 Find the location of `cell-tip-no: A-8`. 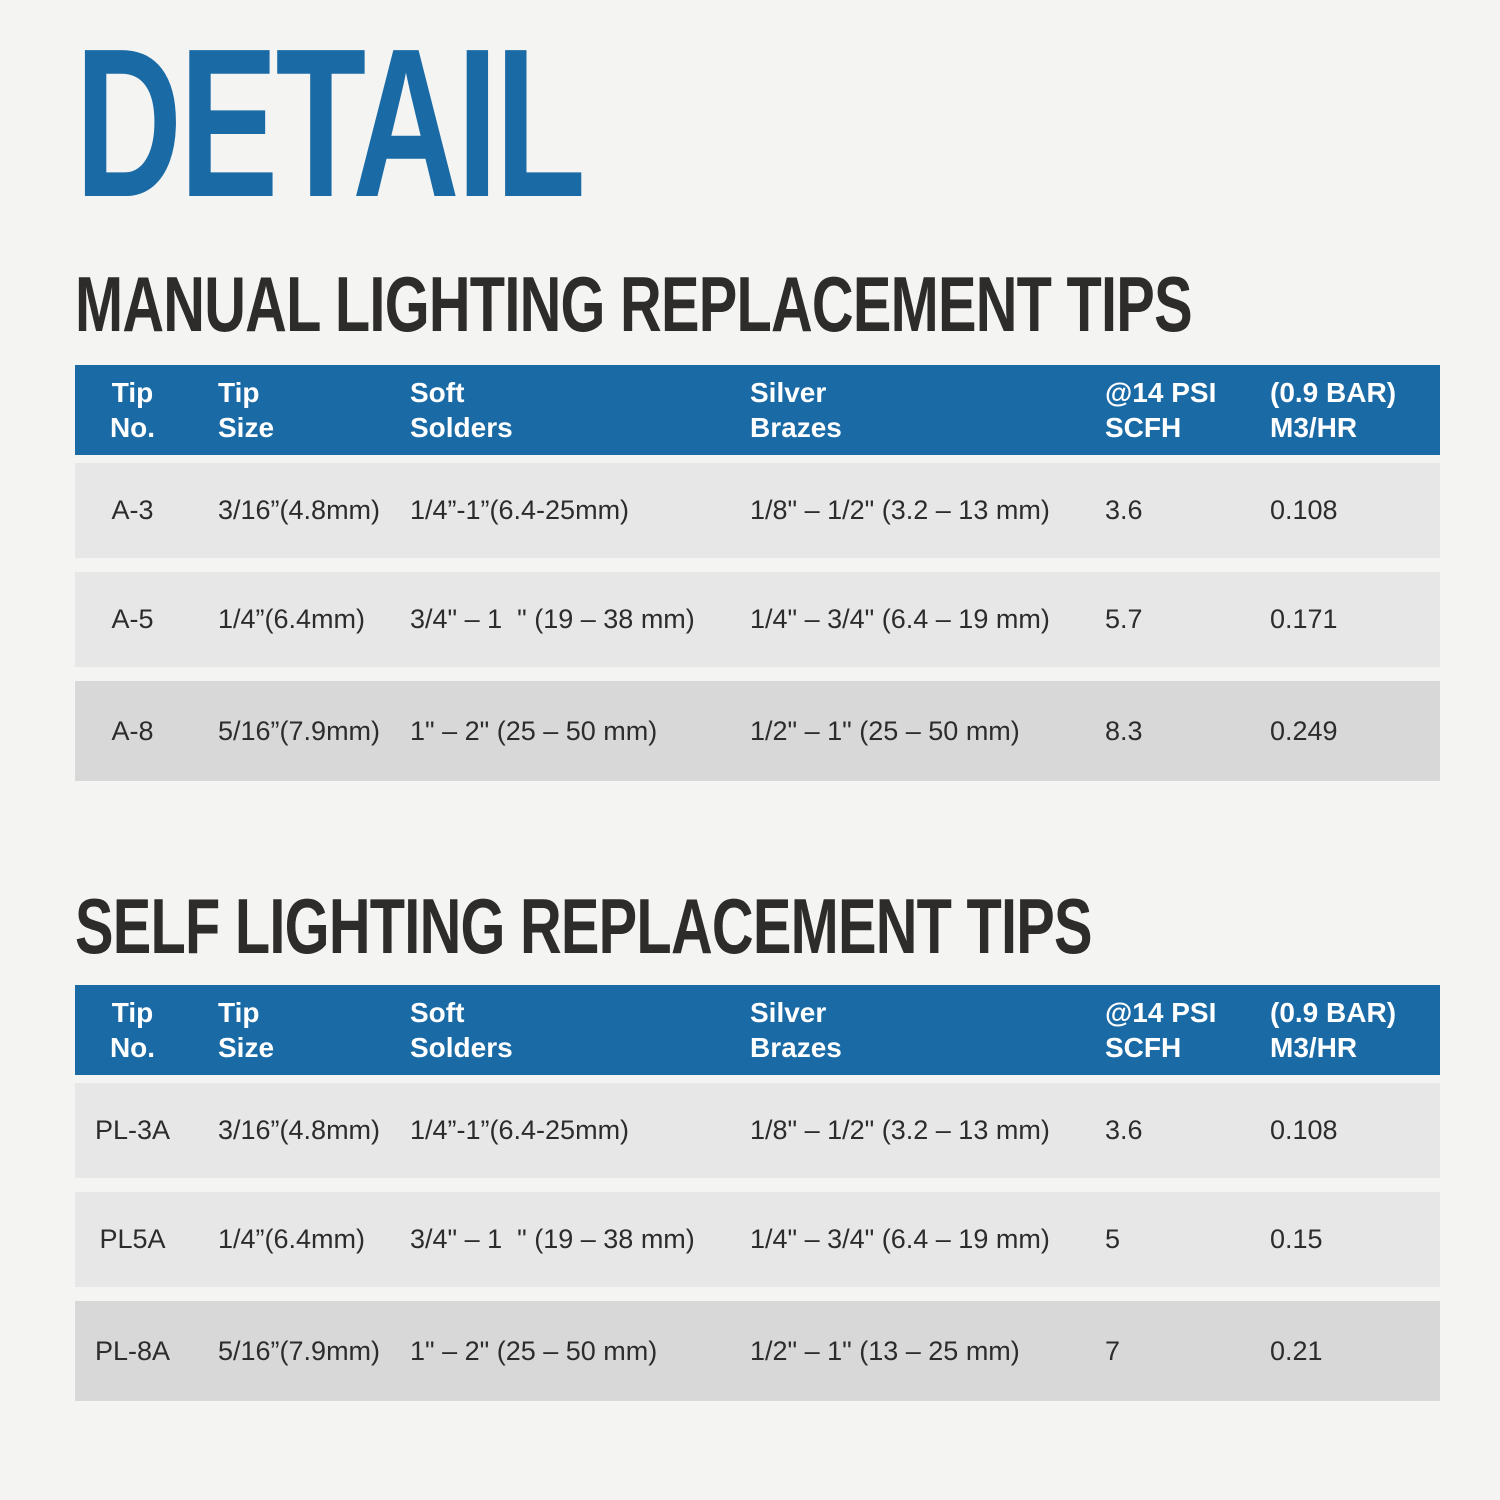

cell-tip-no: A-8 is located at coordinates (132, 730).